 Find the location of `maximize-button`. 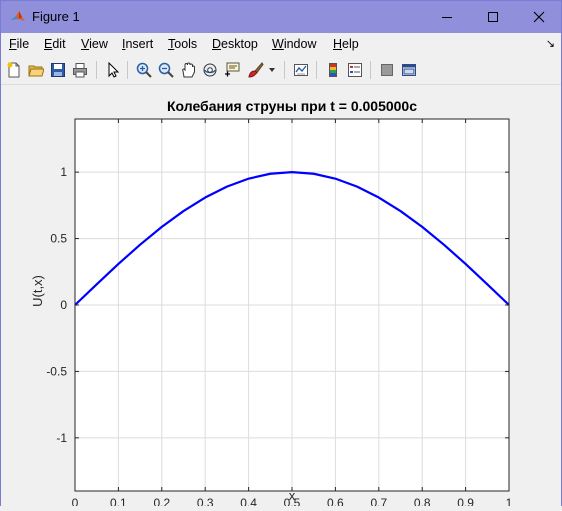

maximize-button is located at coordinates (493, 17).